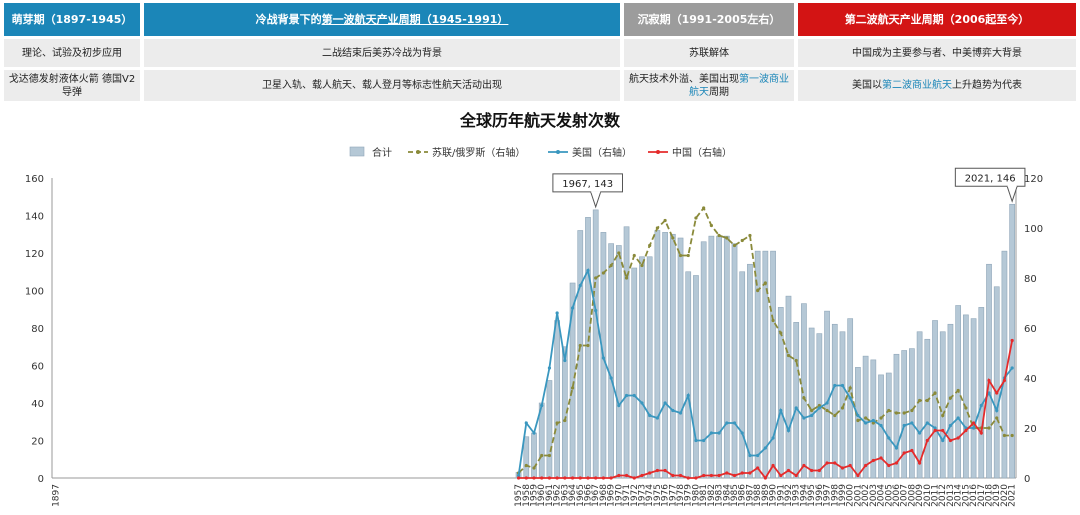  Describe the element at coordinates (540, 120) in the screenshot. I see `chart-title: 全球历年航天发射次数` at that location.